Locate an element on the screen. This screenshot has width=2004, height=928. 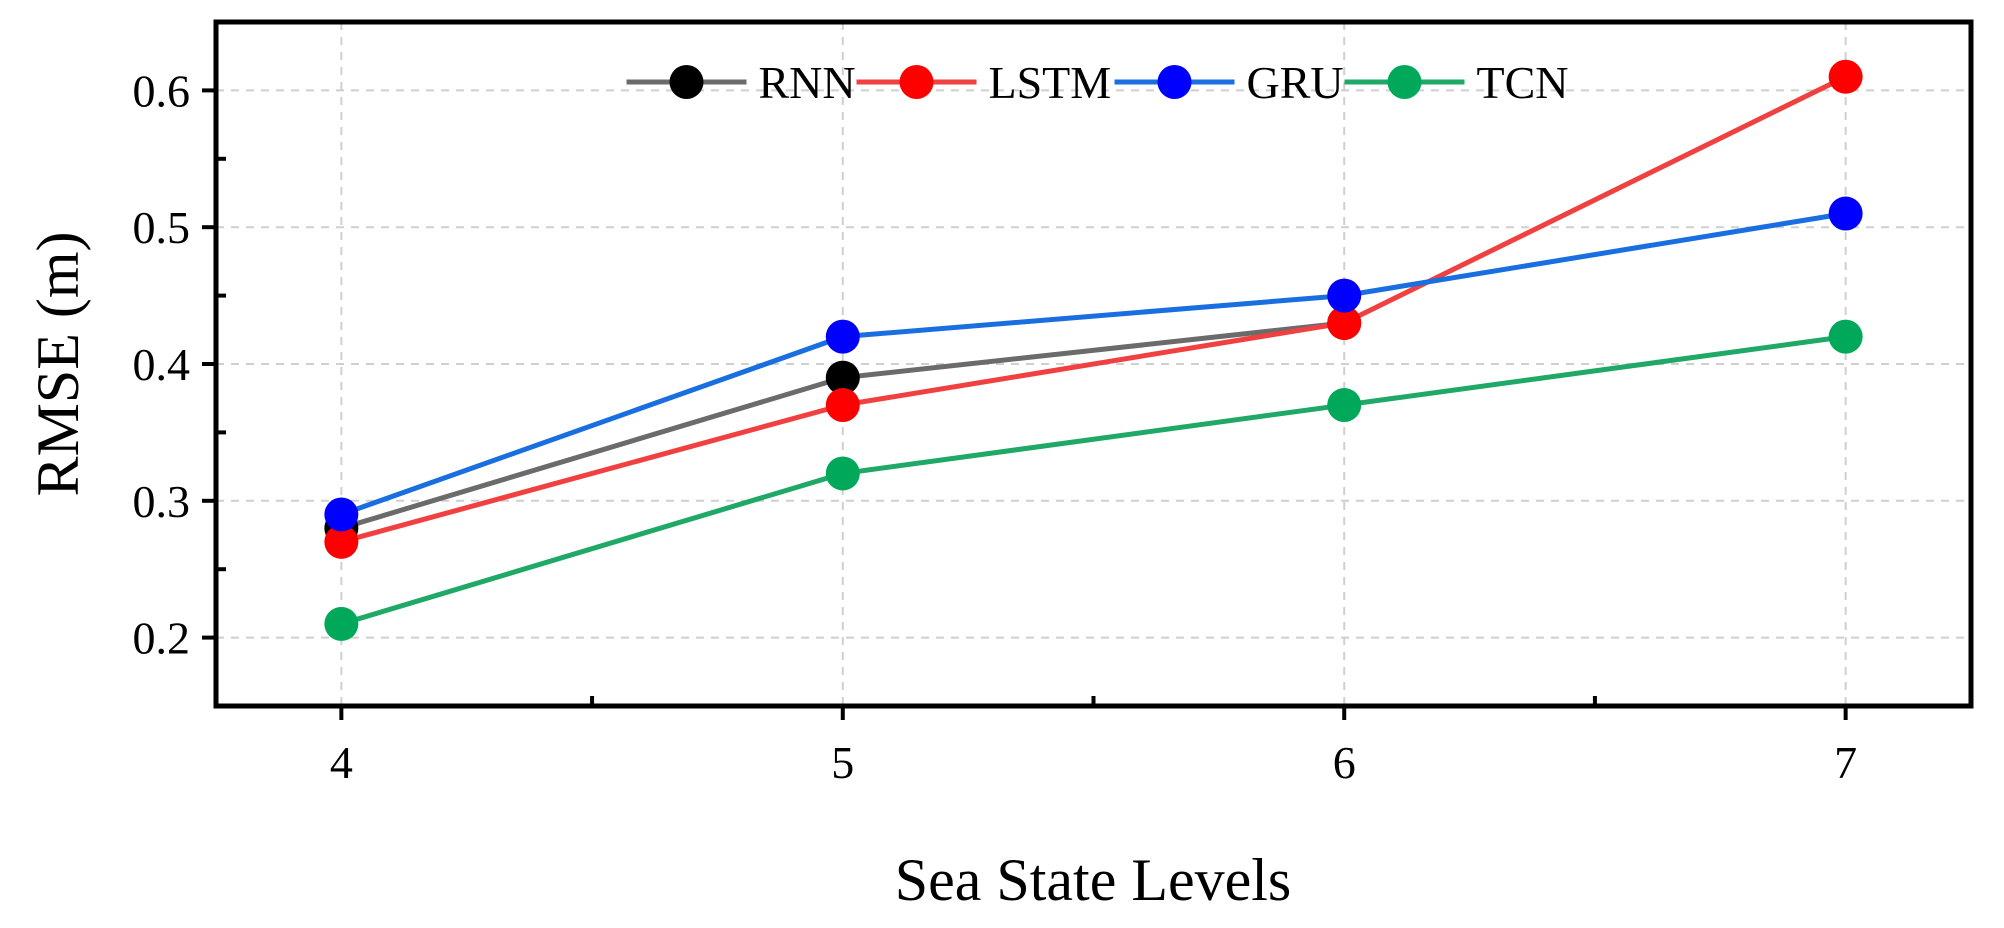
y-tick-label: 0.3 is located at coordinates (162, 501).